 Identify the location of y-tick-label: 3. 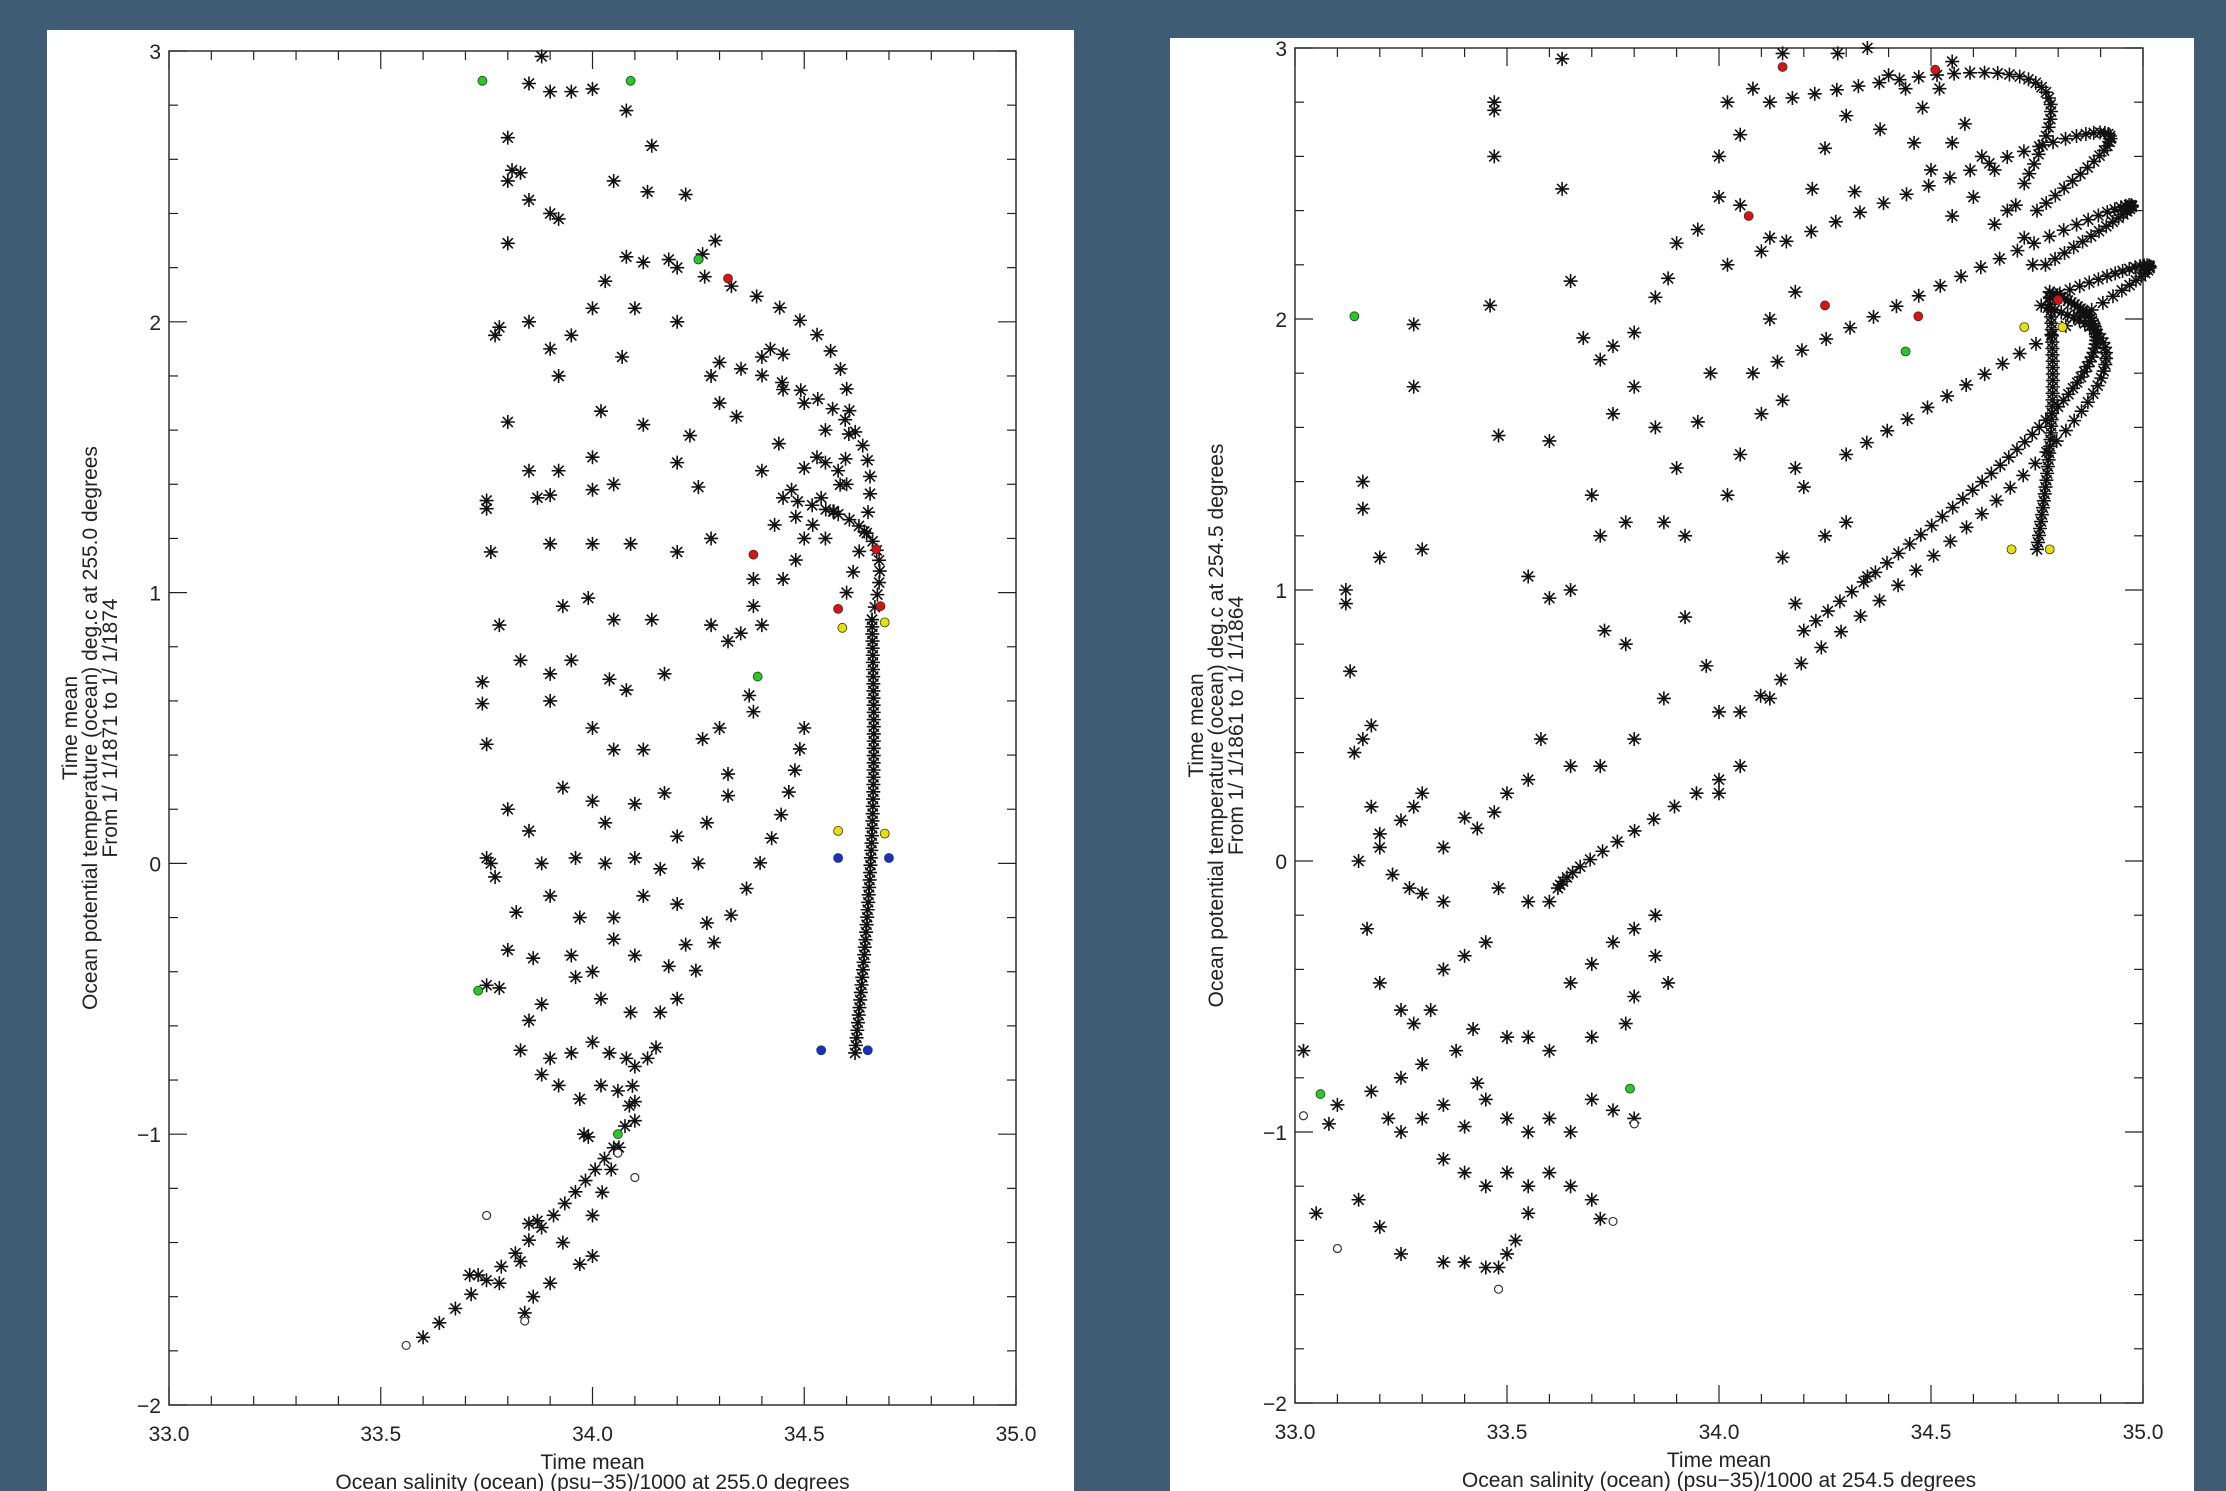
(1281, 49).